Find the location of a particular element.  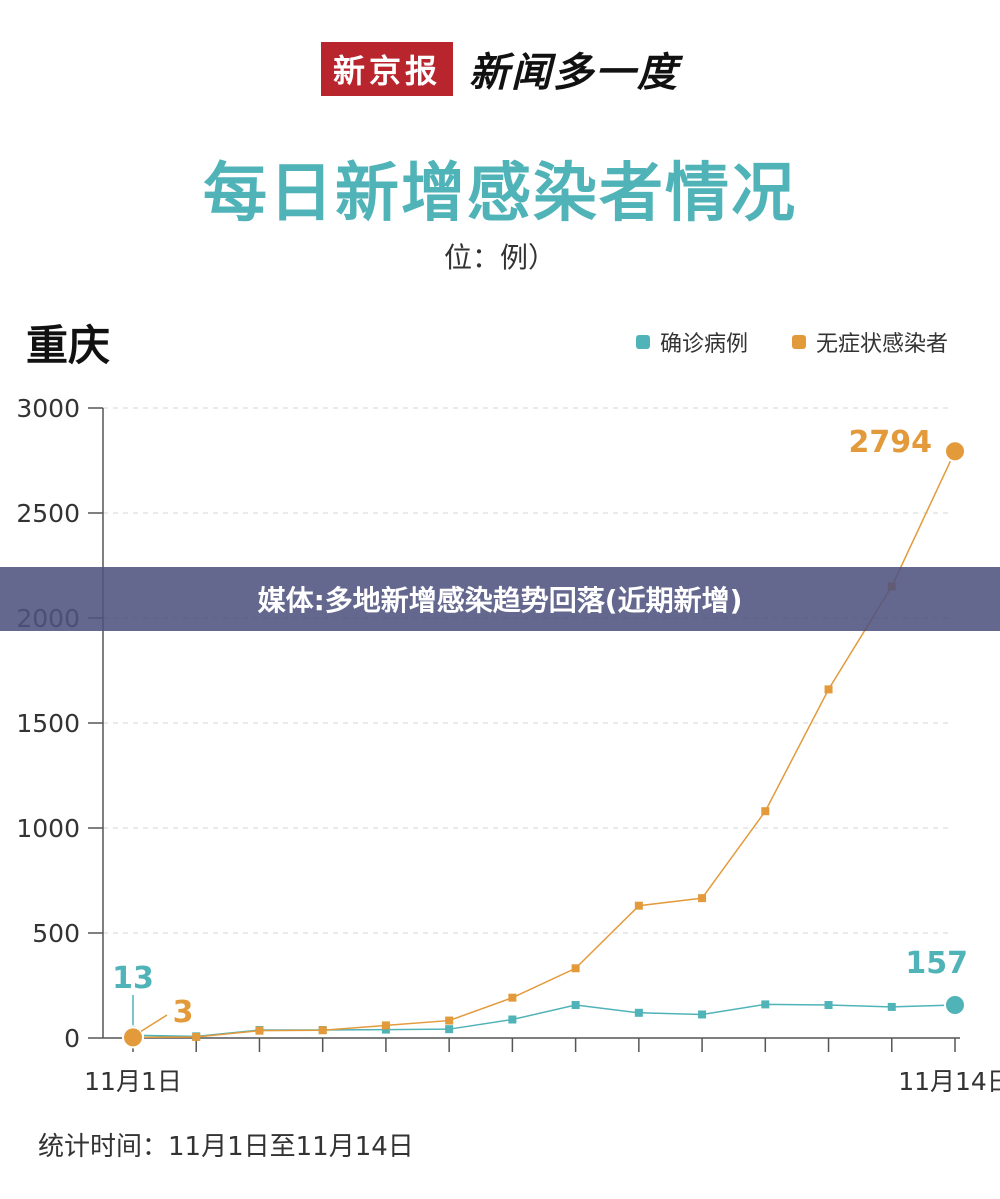

legend-swatch-asymptomatic is located at coordinates (798, 342).